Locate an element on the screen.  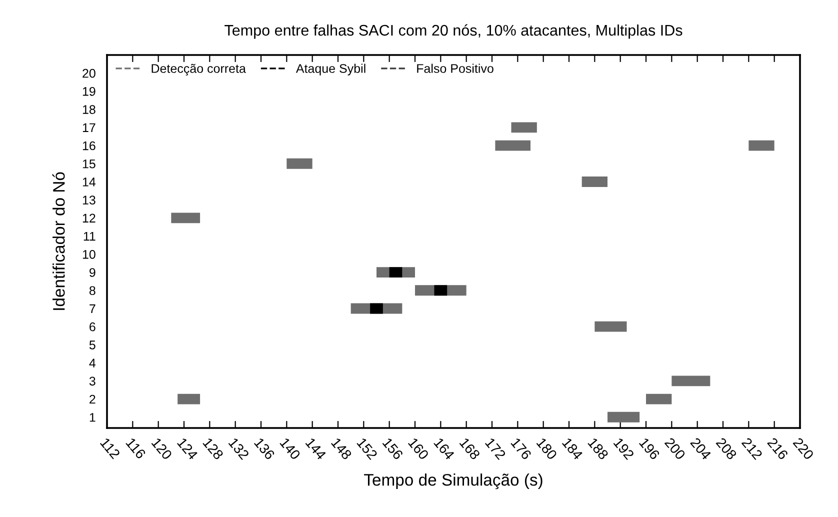
y-tick-label: 9 is located at coordinates (93, 272).